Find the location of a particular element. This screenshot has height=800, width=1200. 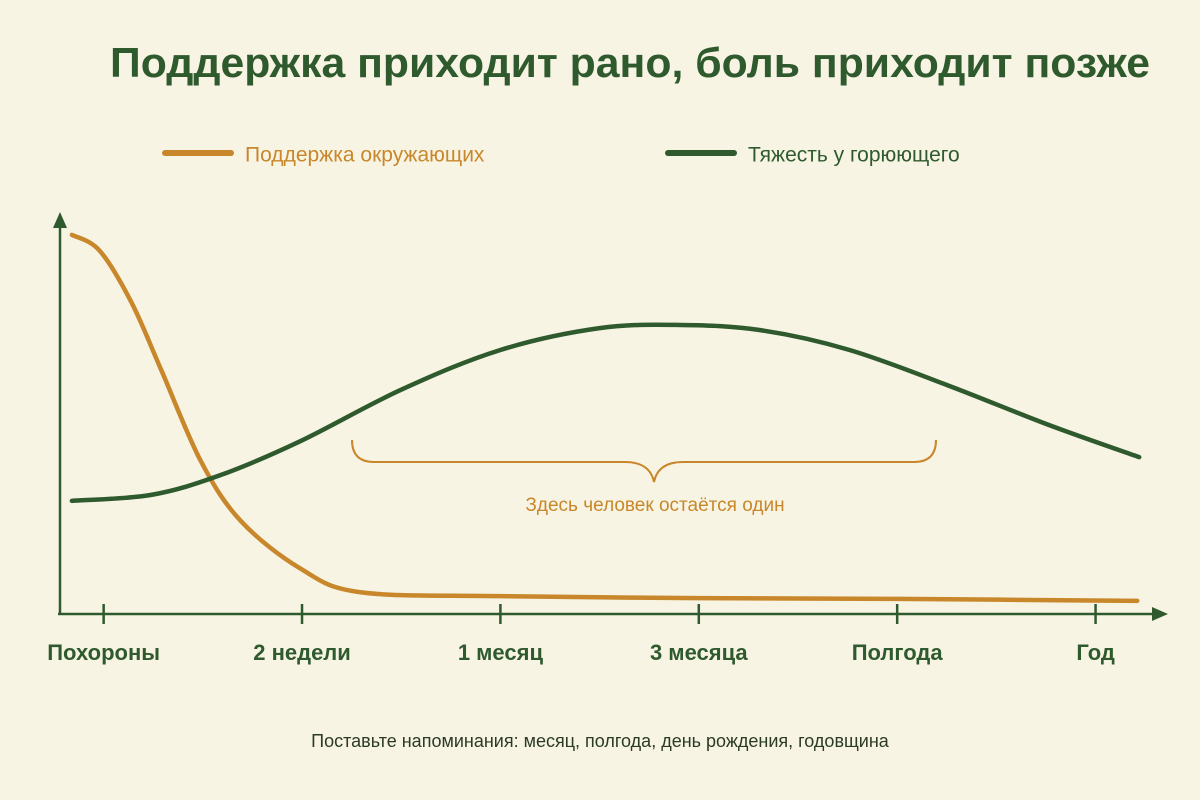

y-axis-arrow is located at coordinates (60, 220).